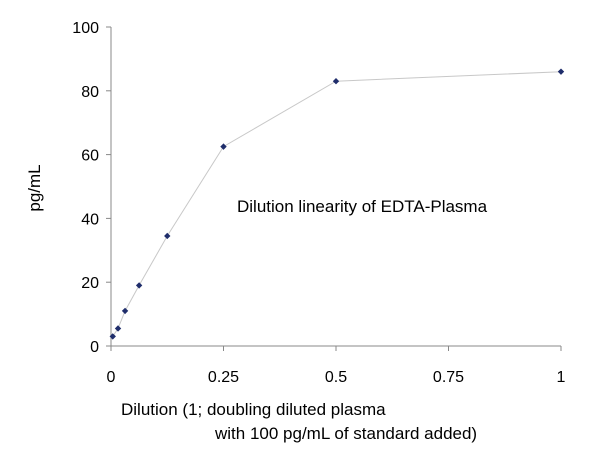  What do you see at coordinates (90, 156) in the screenshot?
I see `y-tick-label: 60` at bounding box center [90, 156].